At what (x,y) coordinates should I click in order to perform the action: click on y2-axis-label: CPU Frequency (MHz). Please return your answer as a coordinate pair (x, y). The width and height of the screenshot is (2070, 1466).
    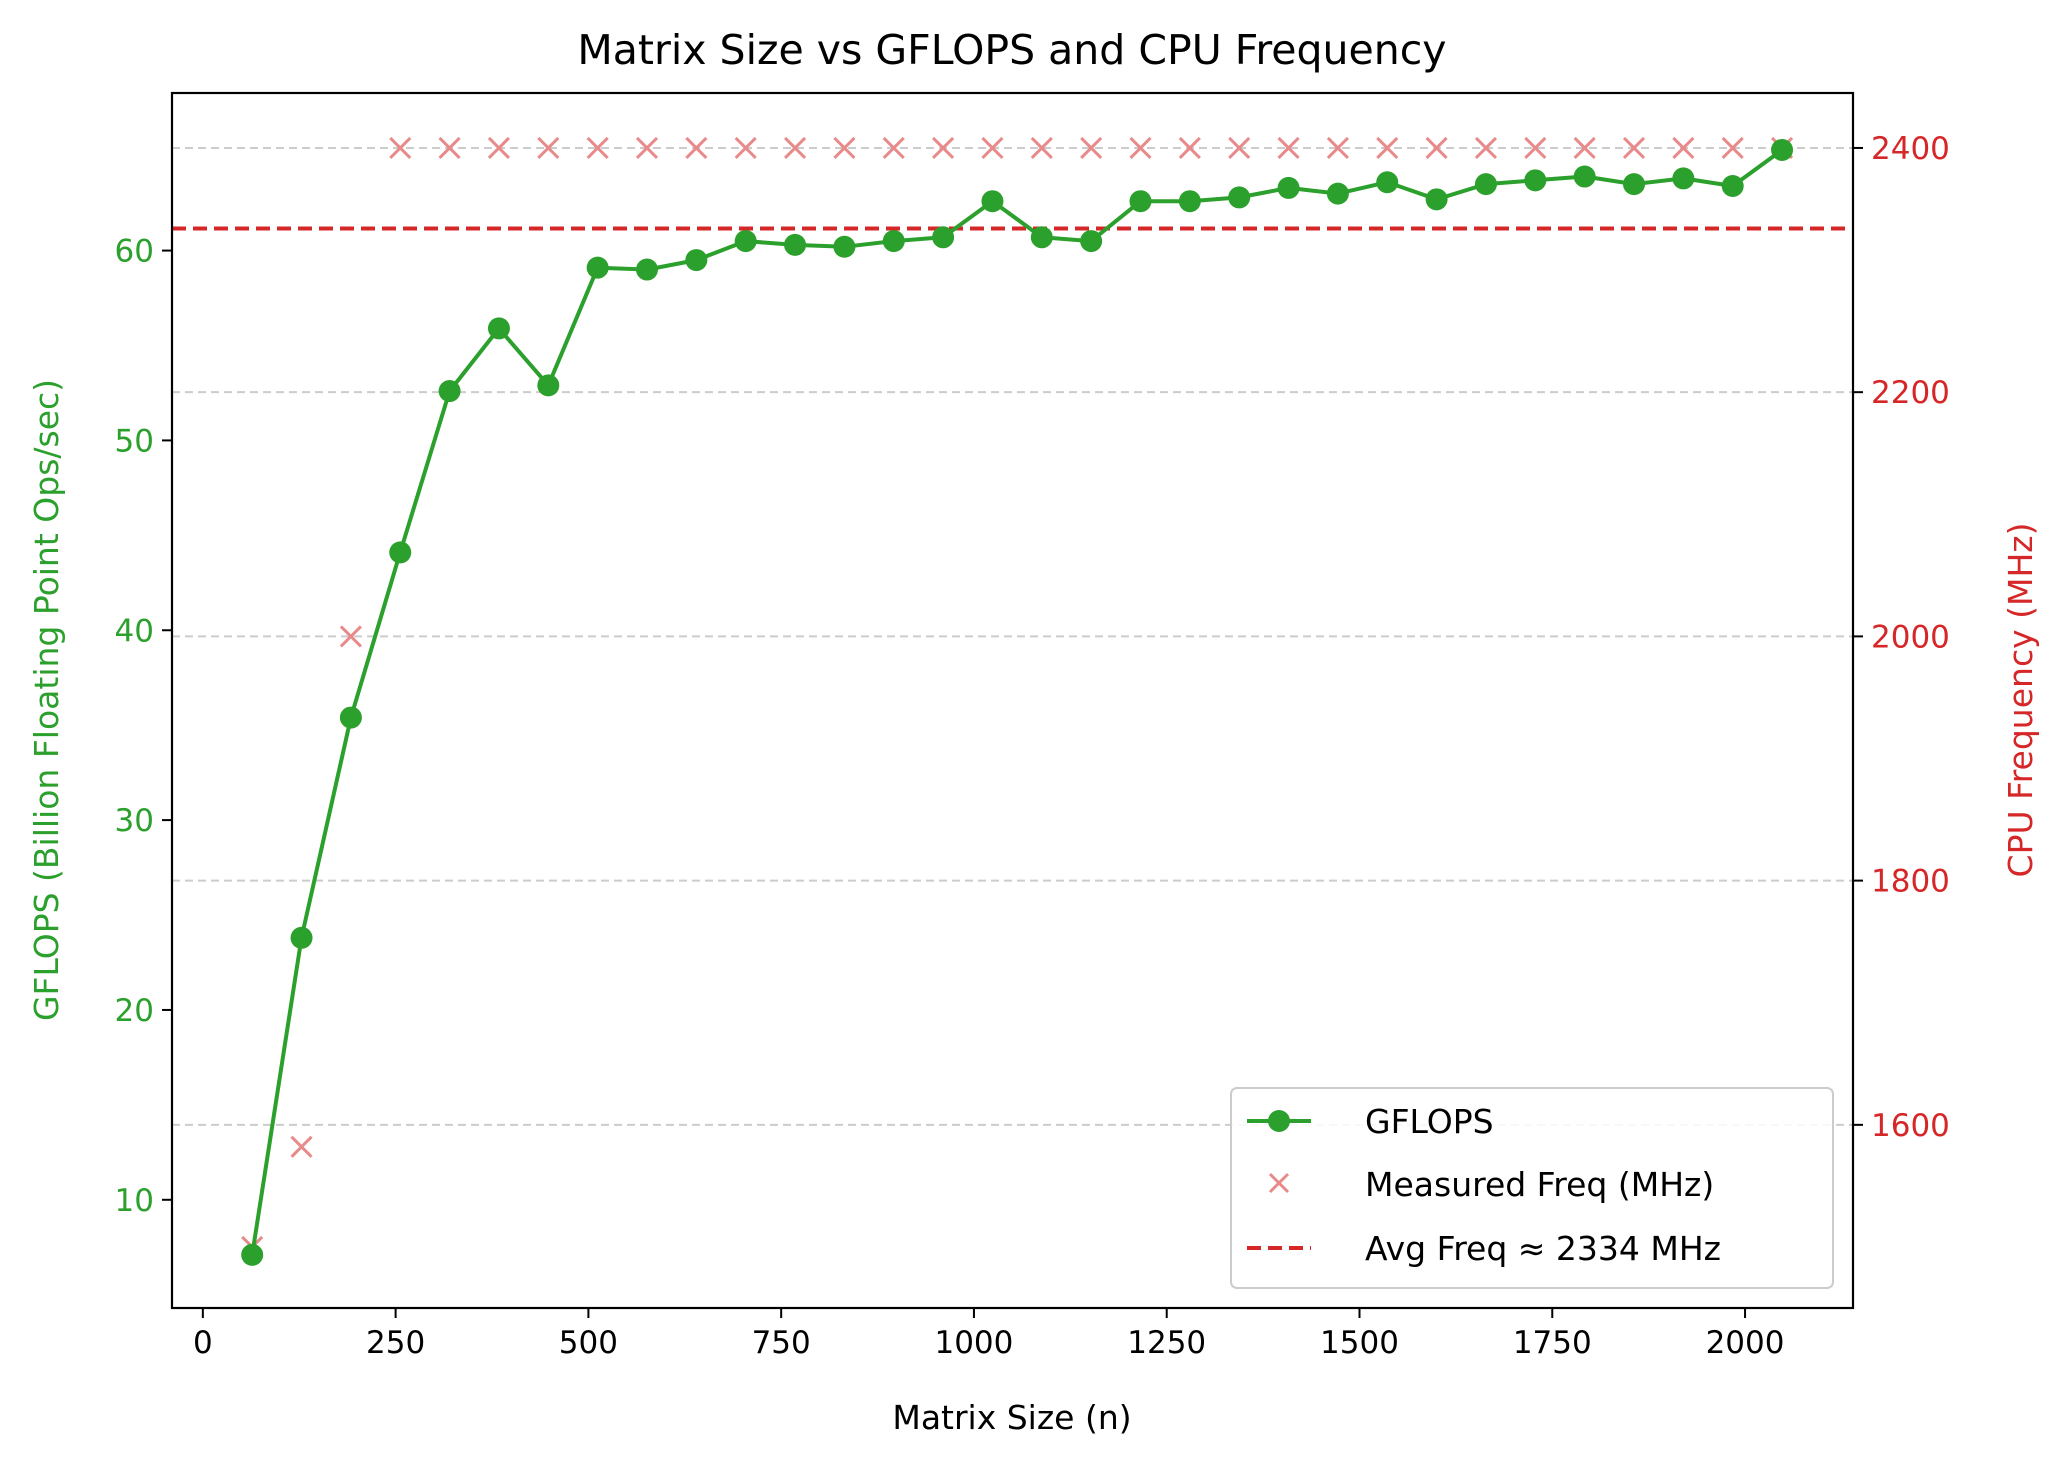
    Looking at the image, I should click on (2020, 700).